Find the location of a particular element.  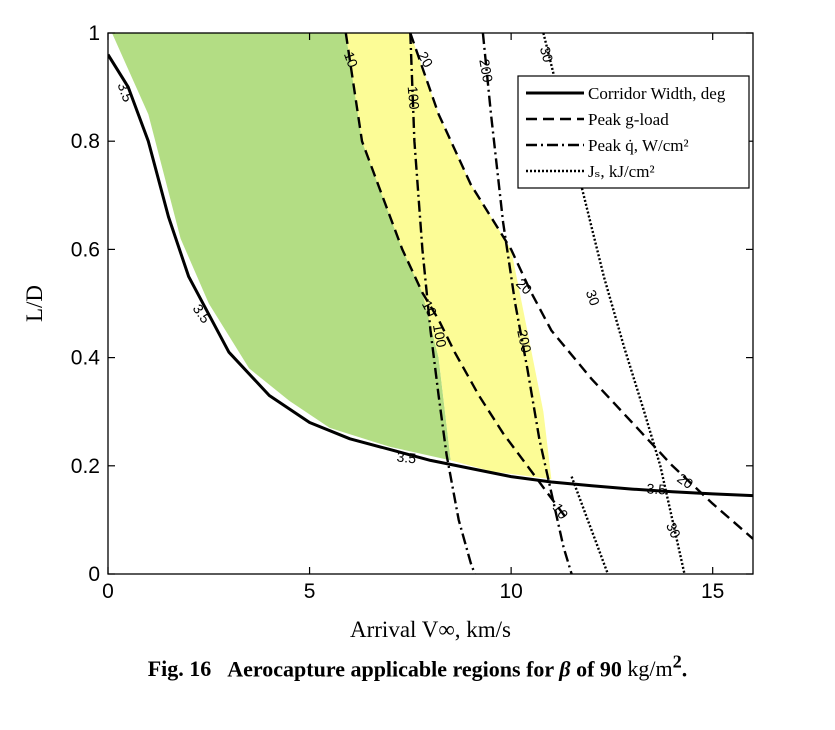

y-axis-title: L/D is located at coordinates (34, 303).